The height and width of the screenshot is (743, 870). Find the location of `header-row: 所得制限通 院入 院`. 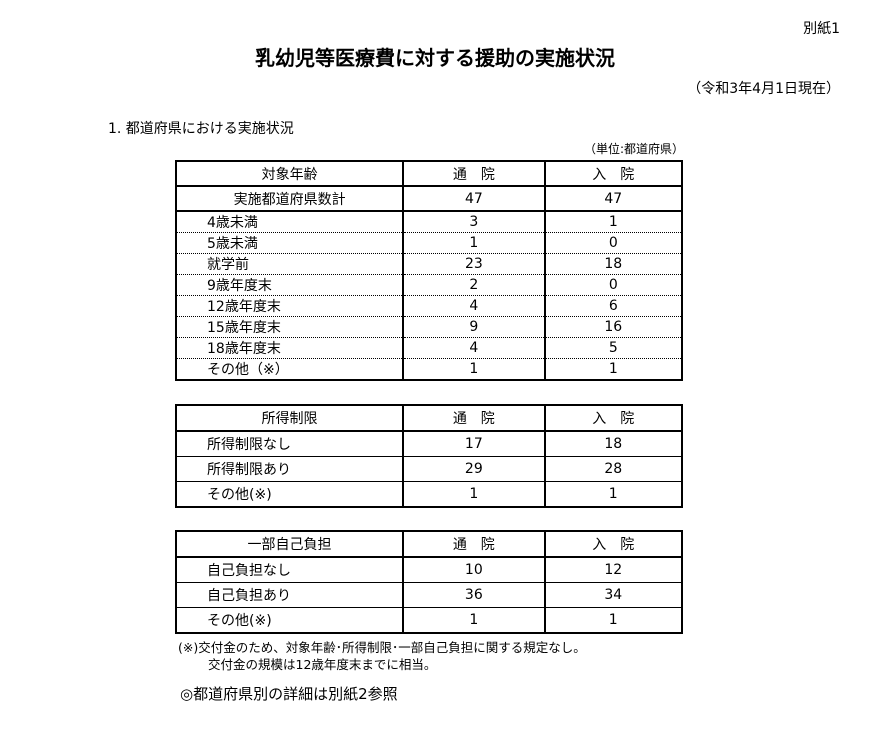

header-row: 所得制限通 院入 院 is located at coordinates (429, 418).